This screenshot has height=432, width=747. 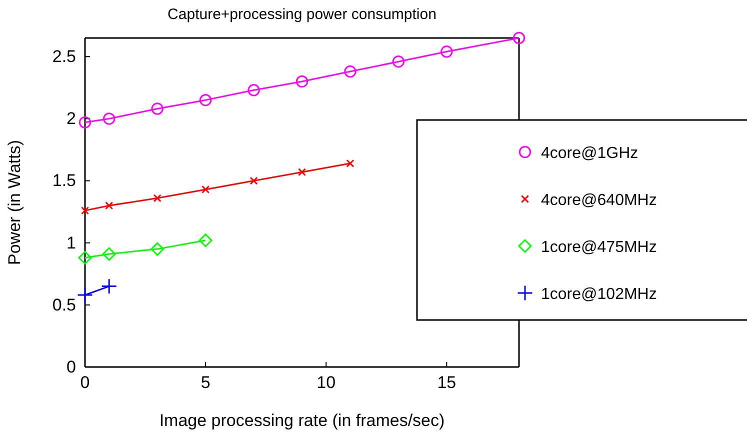 What do you see at coordinates (85, 382) in the screenshot?
I see `x-tick-label: 0` at bounding box center [85, 382].